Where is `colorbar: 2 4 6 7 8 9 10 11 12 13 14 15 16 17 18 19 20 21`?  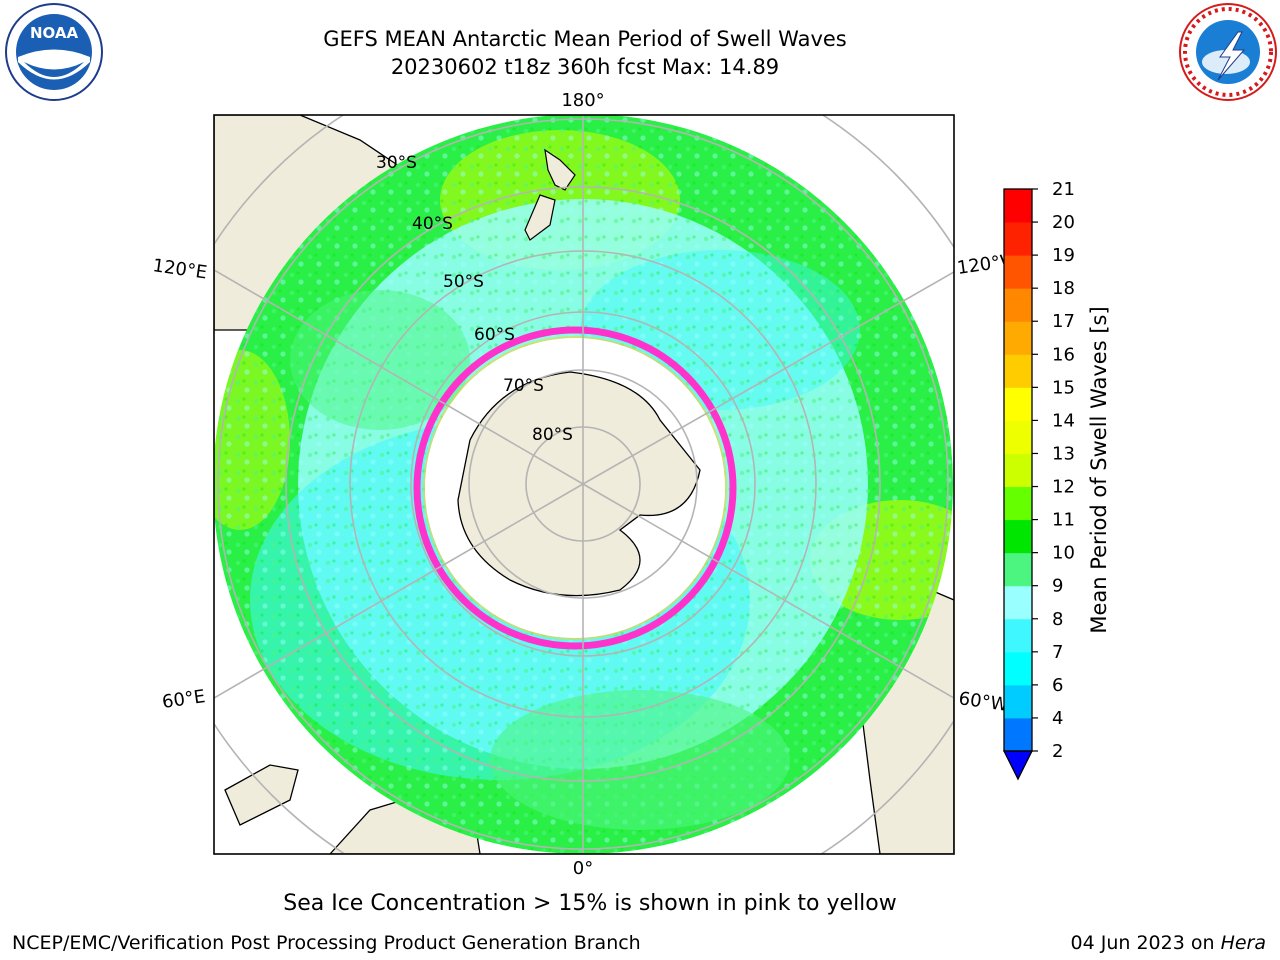
colorbar: 2 4 6 7 8 9 10 11 12 13 14 15 16 17 18 19 20 21 is located at coordinates (1038, 480).